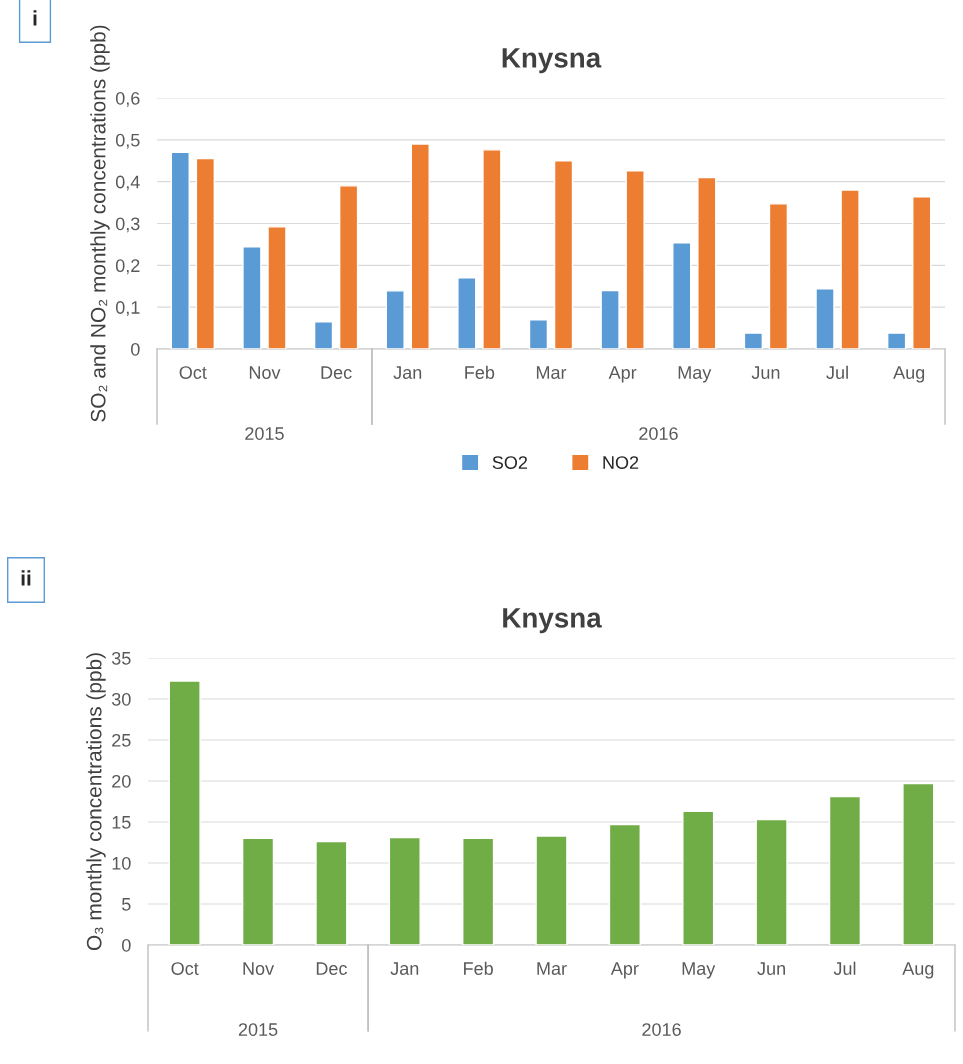 The width and height of the screenshot is (963, 1064). Describe the element at coordinates (127, 309) in the screenshot. I see `y-tick-label: 0,1` at that location.